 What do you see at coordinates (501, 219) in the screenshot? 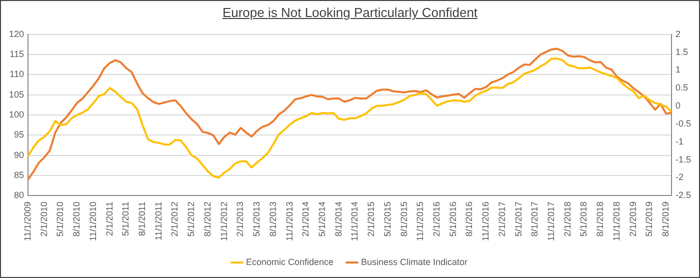
I see `x-tick-label: 2/1/2017` at bounding box center [501, 219].